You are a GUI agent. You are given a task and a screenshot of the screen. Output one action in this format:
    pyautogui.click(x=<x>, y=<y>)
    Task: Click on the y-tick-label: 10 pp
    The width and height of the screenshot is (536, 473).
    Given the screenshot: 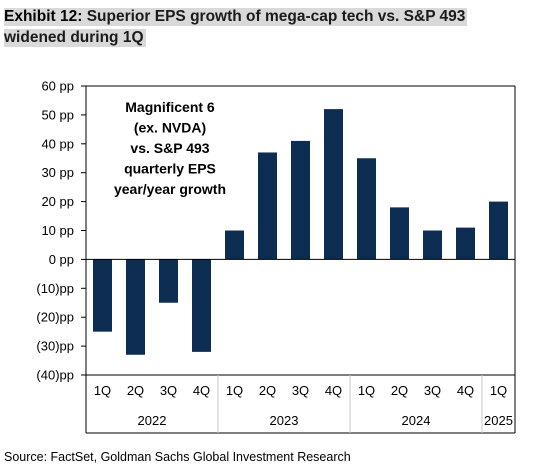 What is the action you would take?
    pyautogui.click(x=57, y=230)
    